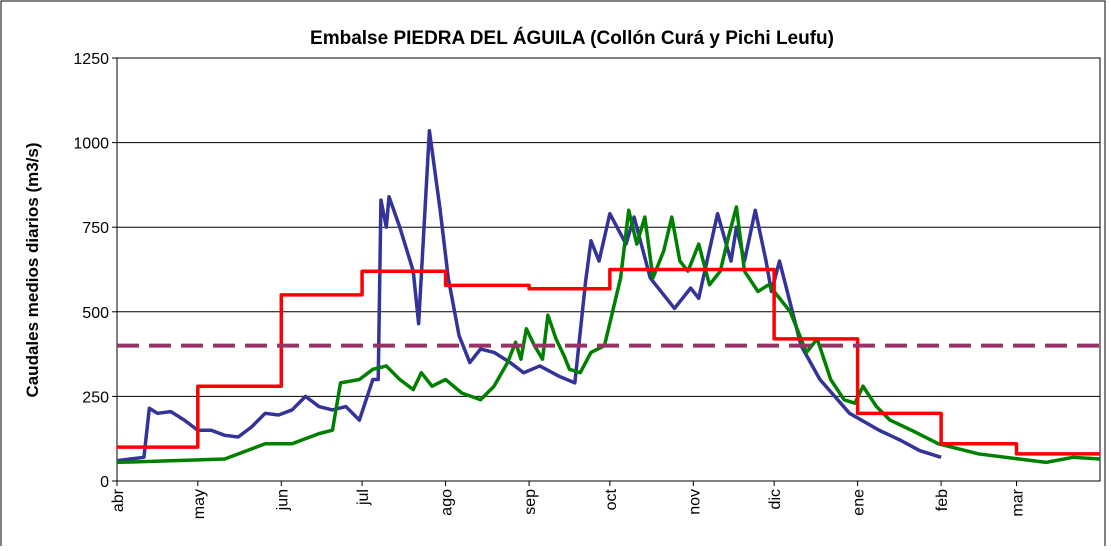  Describe the element at coordinates (199, 504) in the screenshot. I see `x-tick-label: may` at that location.